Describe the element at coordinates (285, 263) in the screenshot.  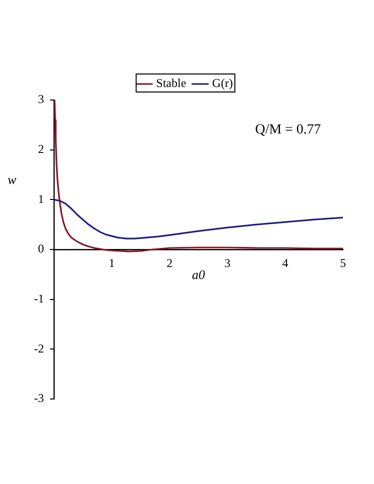
I see `x-tick-label: 4` at that location.